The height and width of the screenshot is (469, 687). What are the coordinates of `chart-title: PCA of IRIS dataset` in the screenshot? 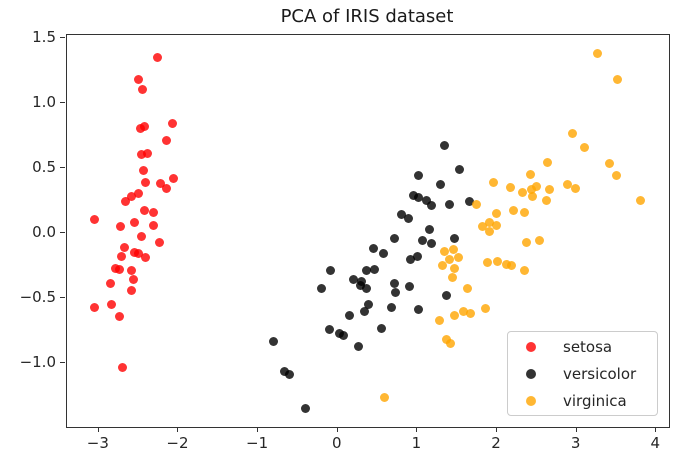 It's located at (367, 16).